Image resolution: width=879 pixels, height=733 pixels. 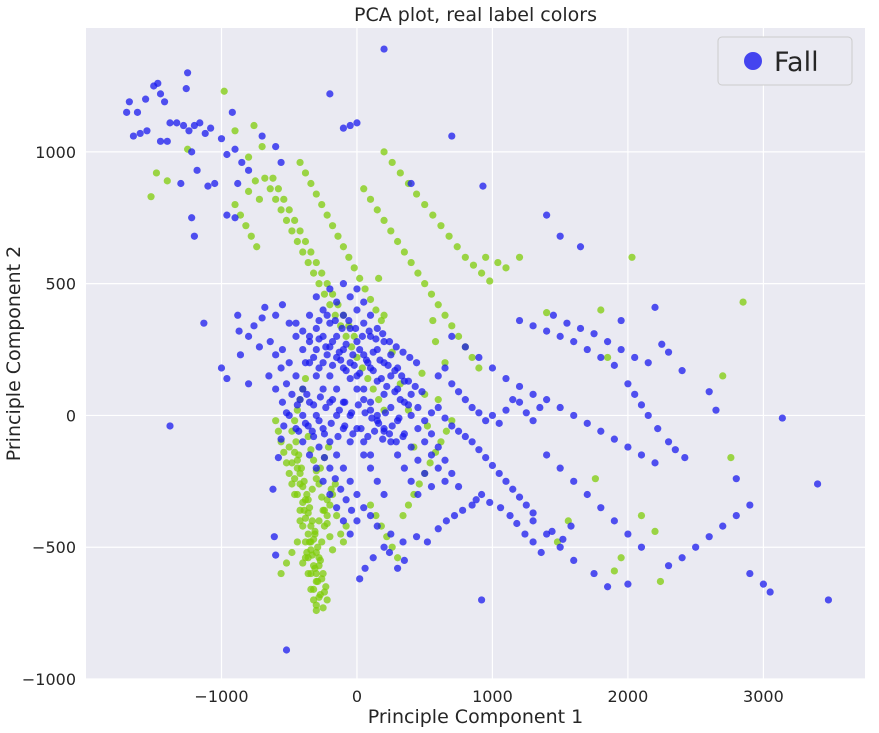 What do you see at coordinates (796, 62) in the screenshot?
I see `legend-label: Fall` at bounding box center [796, 62].